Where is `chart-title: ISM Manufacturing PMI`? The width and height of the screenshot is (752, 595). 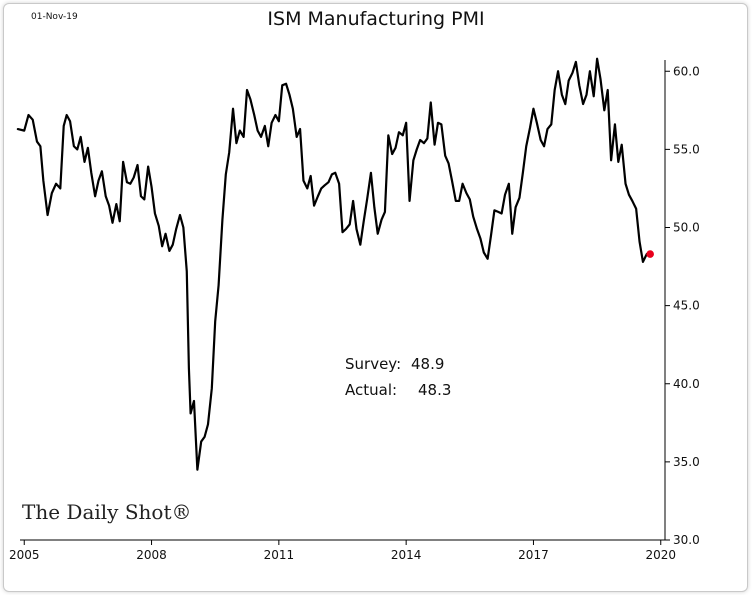 chart-title: ISM Manufacturing PMI is located at coordinates (376, 19).